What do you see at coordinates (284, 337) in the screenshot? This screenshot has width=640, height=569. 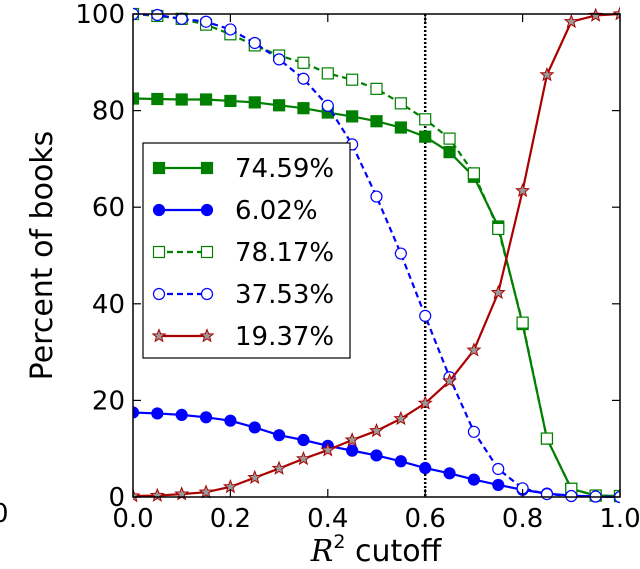 I see `legend-label-5: 19.37%` at bounding box center [284, 337].